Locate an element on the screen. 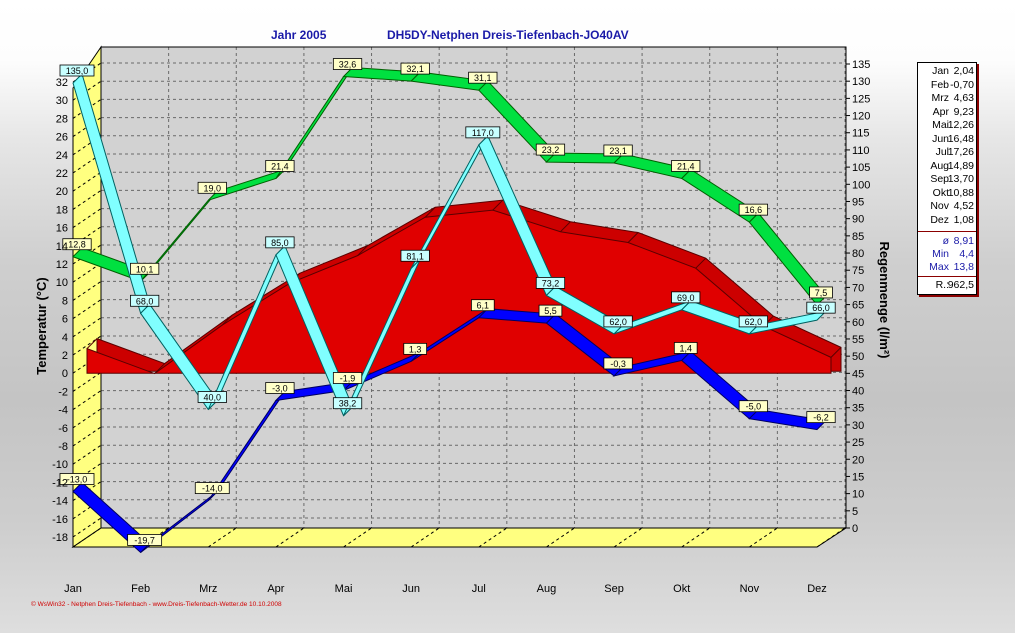  summary-stat-row: ø 8,91 is located at coordinates (947, 241).